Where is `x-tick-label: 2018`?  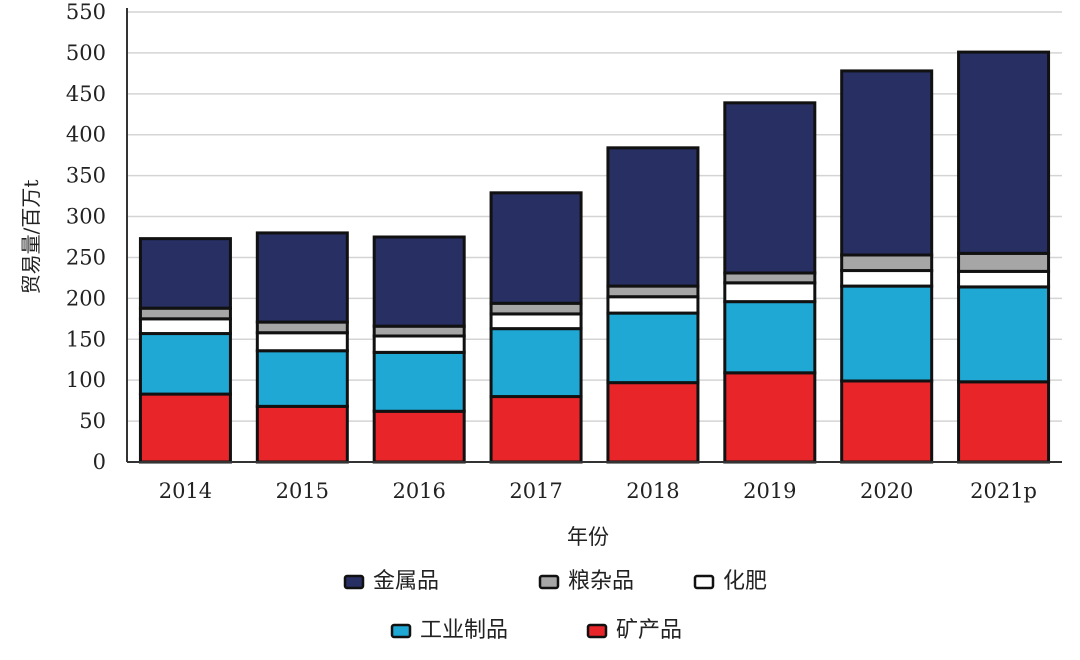 x-tick-label: 2018 is located at coordinates (652, 491).